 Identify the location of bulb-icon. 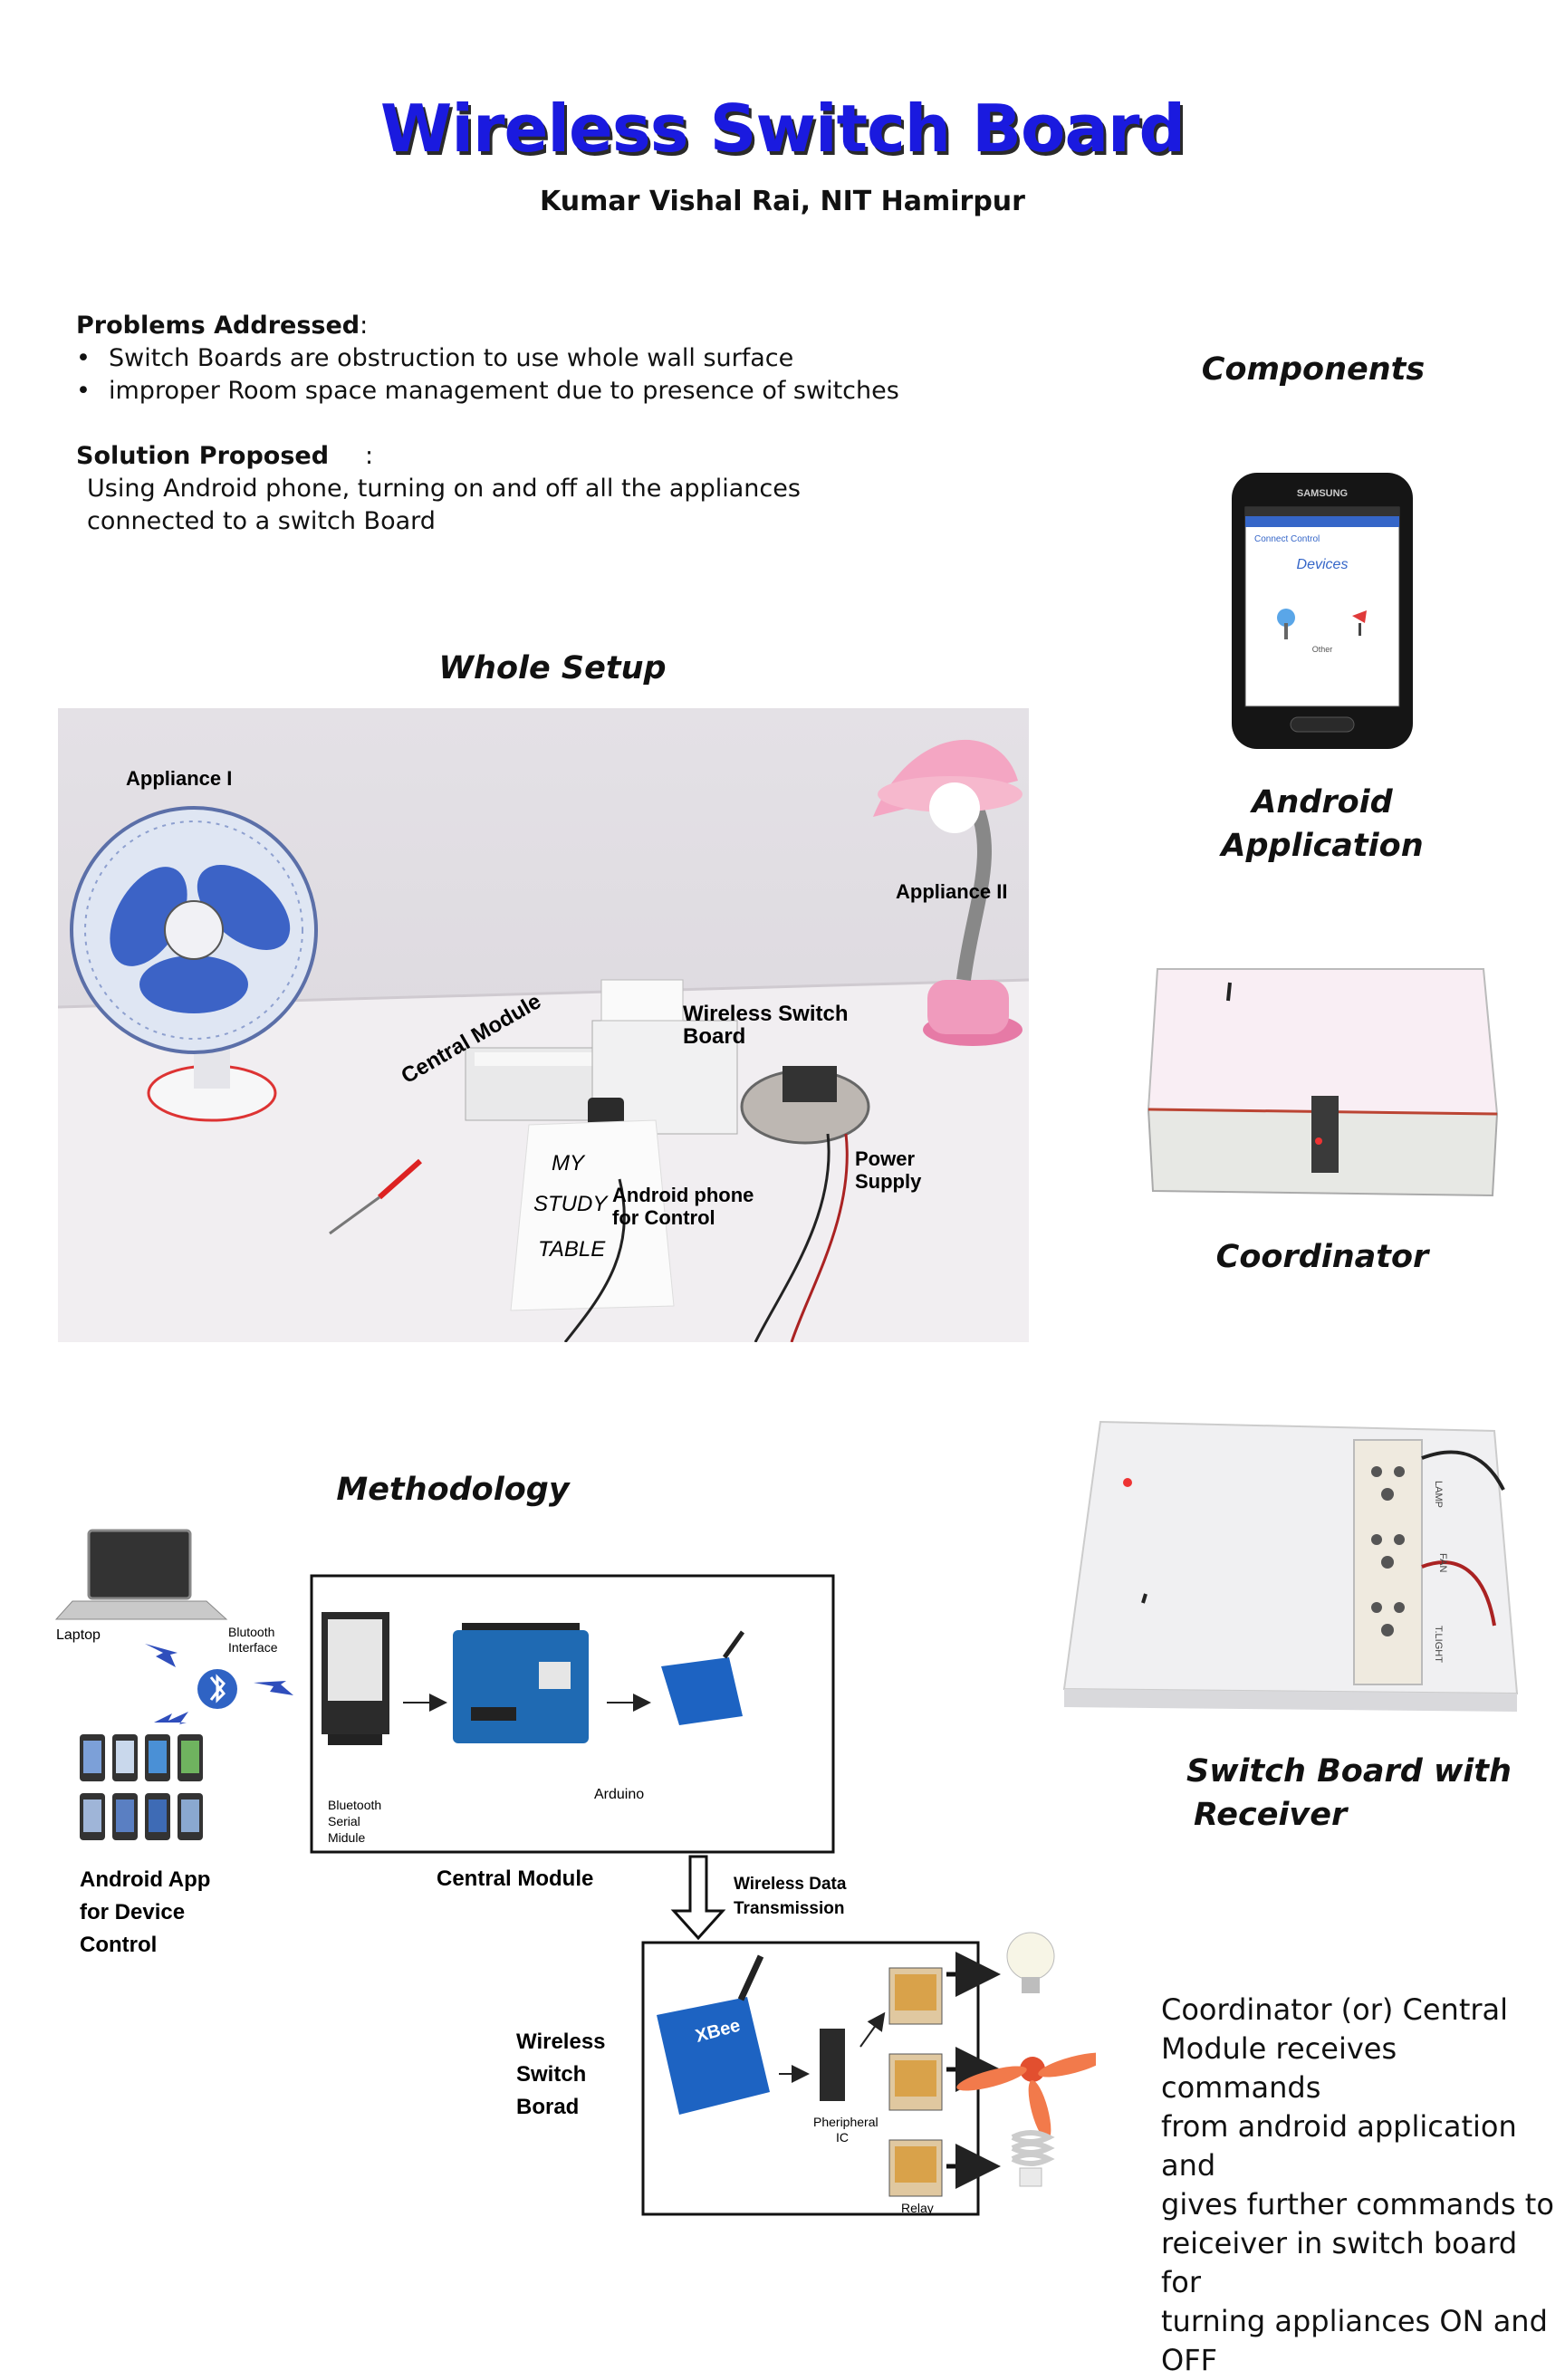
(1030, 1963).